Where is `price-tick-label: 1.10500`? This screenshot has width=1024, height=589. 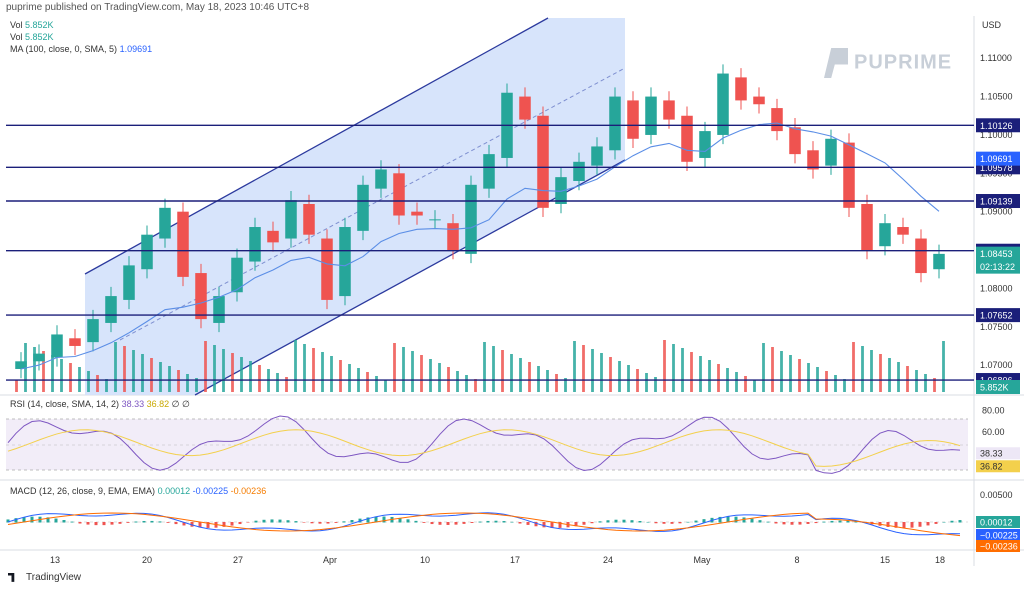 price-tick-label: 1.10500 is located at coordinates (996, 97).